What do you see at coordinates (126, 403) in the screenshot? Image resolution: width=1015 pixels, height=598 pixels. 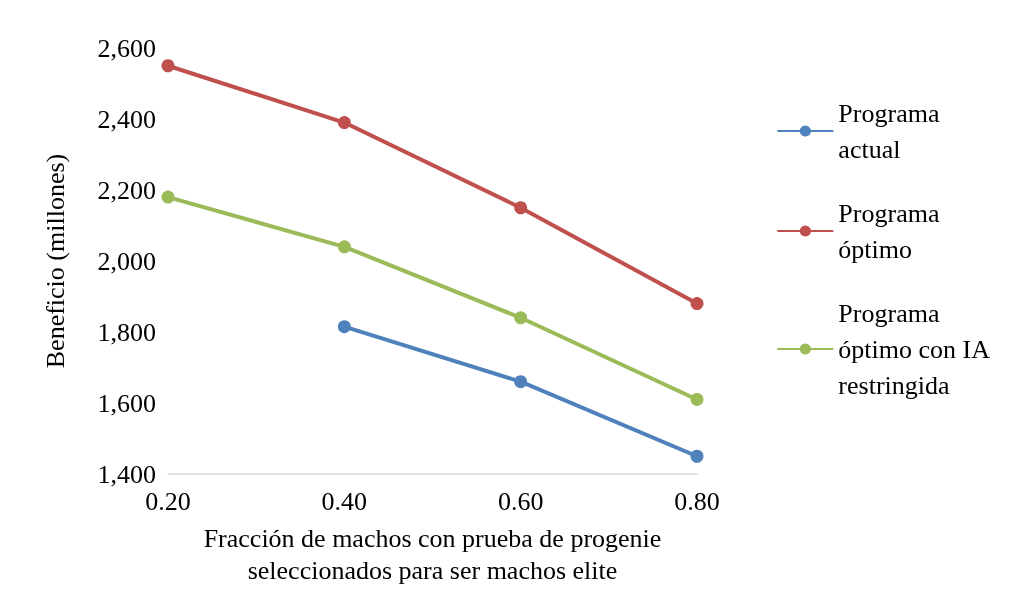 I see `y-tick-label: 1,600` at bounding box center [126, 403].